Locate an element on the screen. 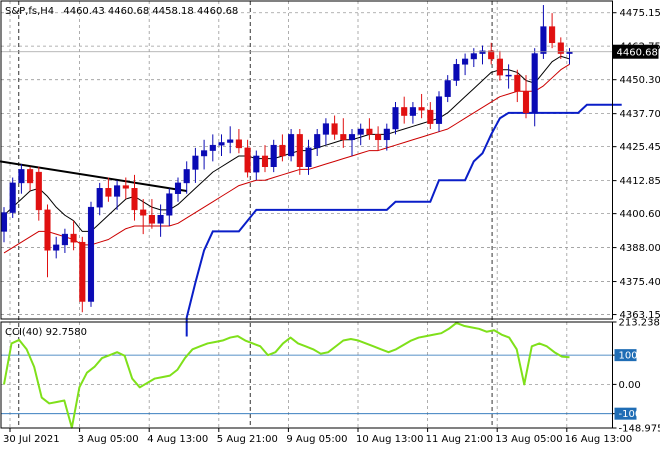 The height and width of the screenshot is (450, 660). time-tick-label: 10 Aug 13:00 is located at coordinates (389, 439).